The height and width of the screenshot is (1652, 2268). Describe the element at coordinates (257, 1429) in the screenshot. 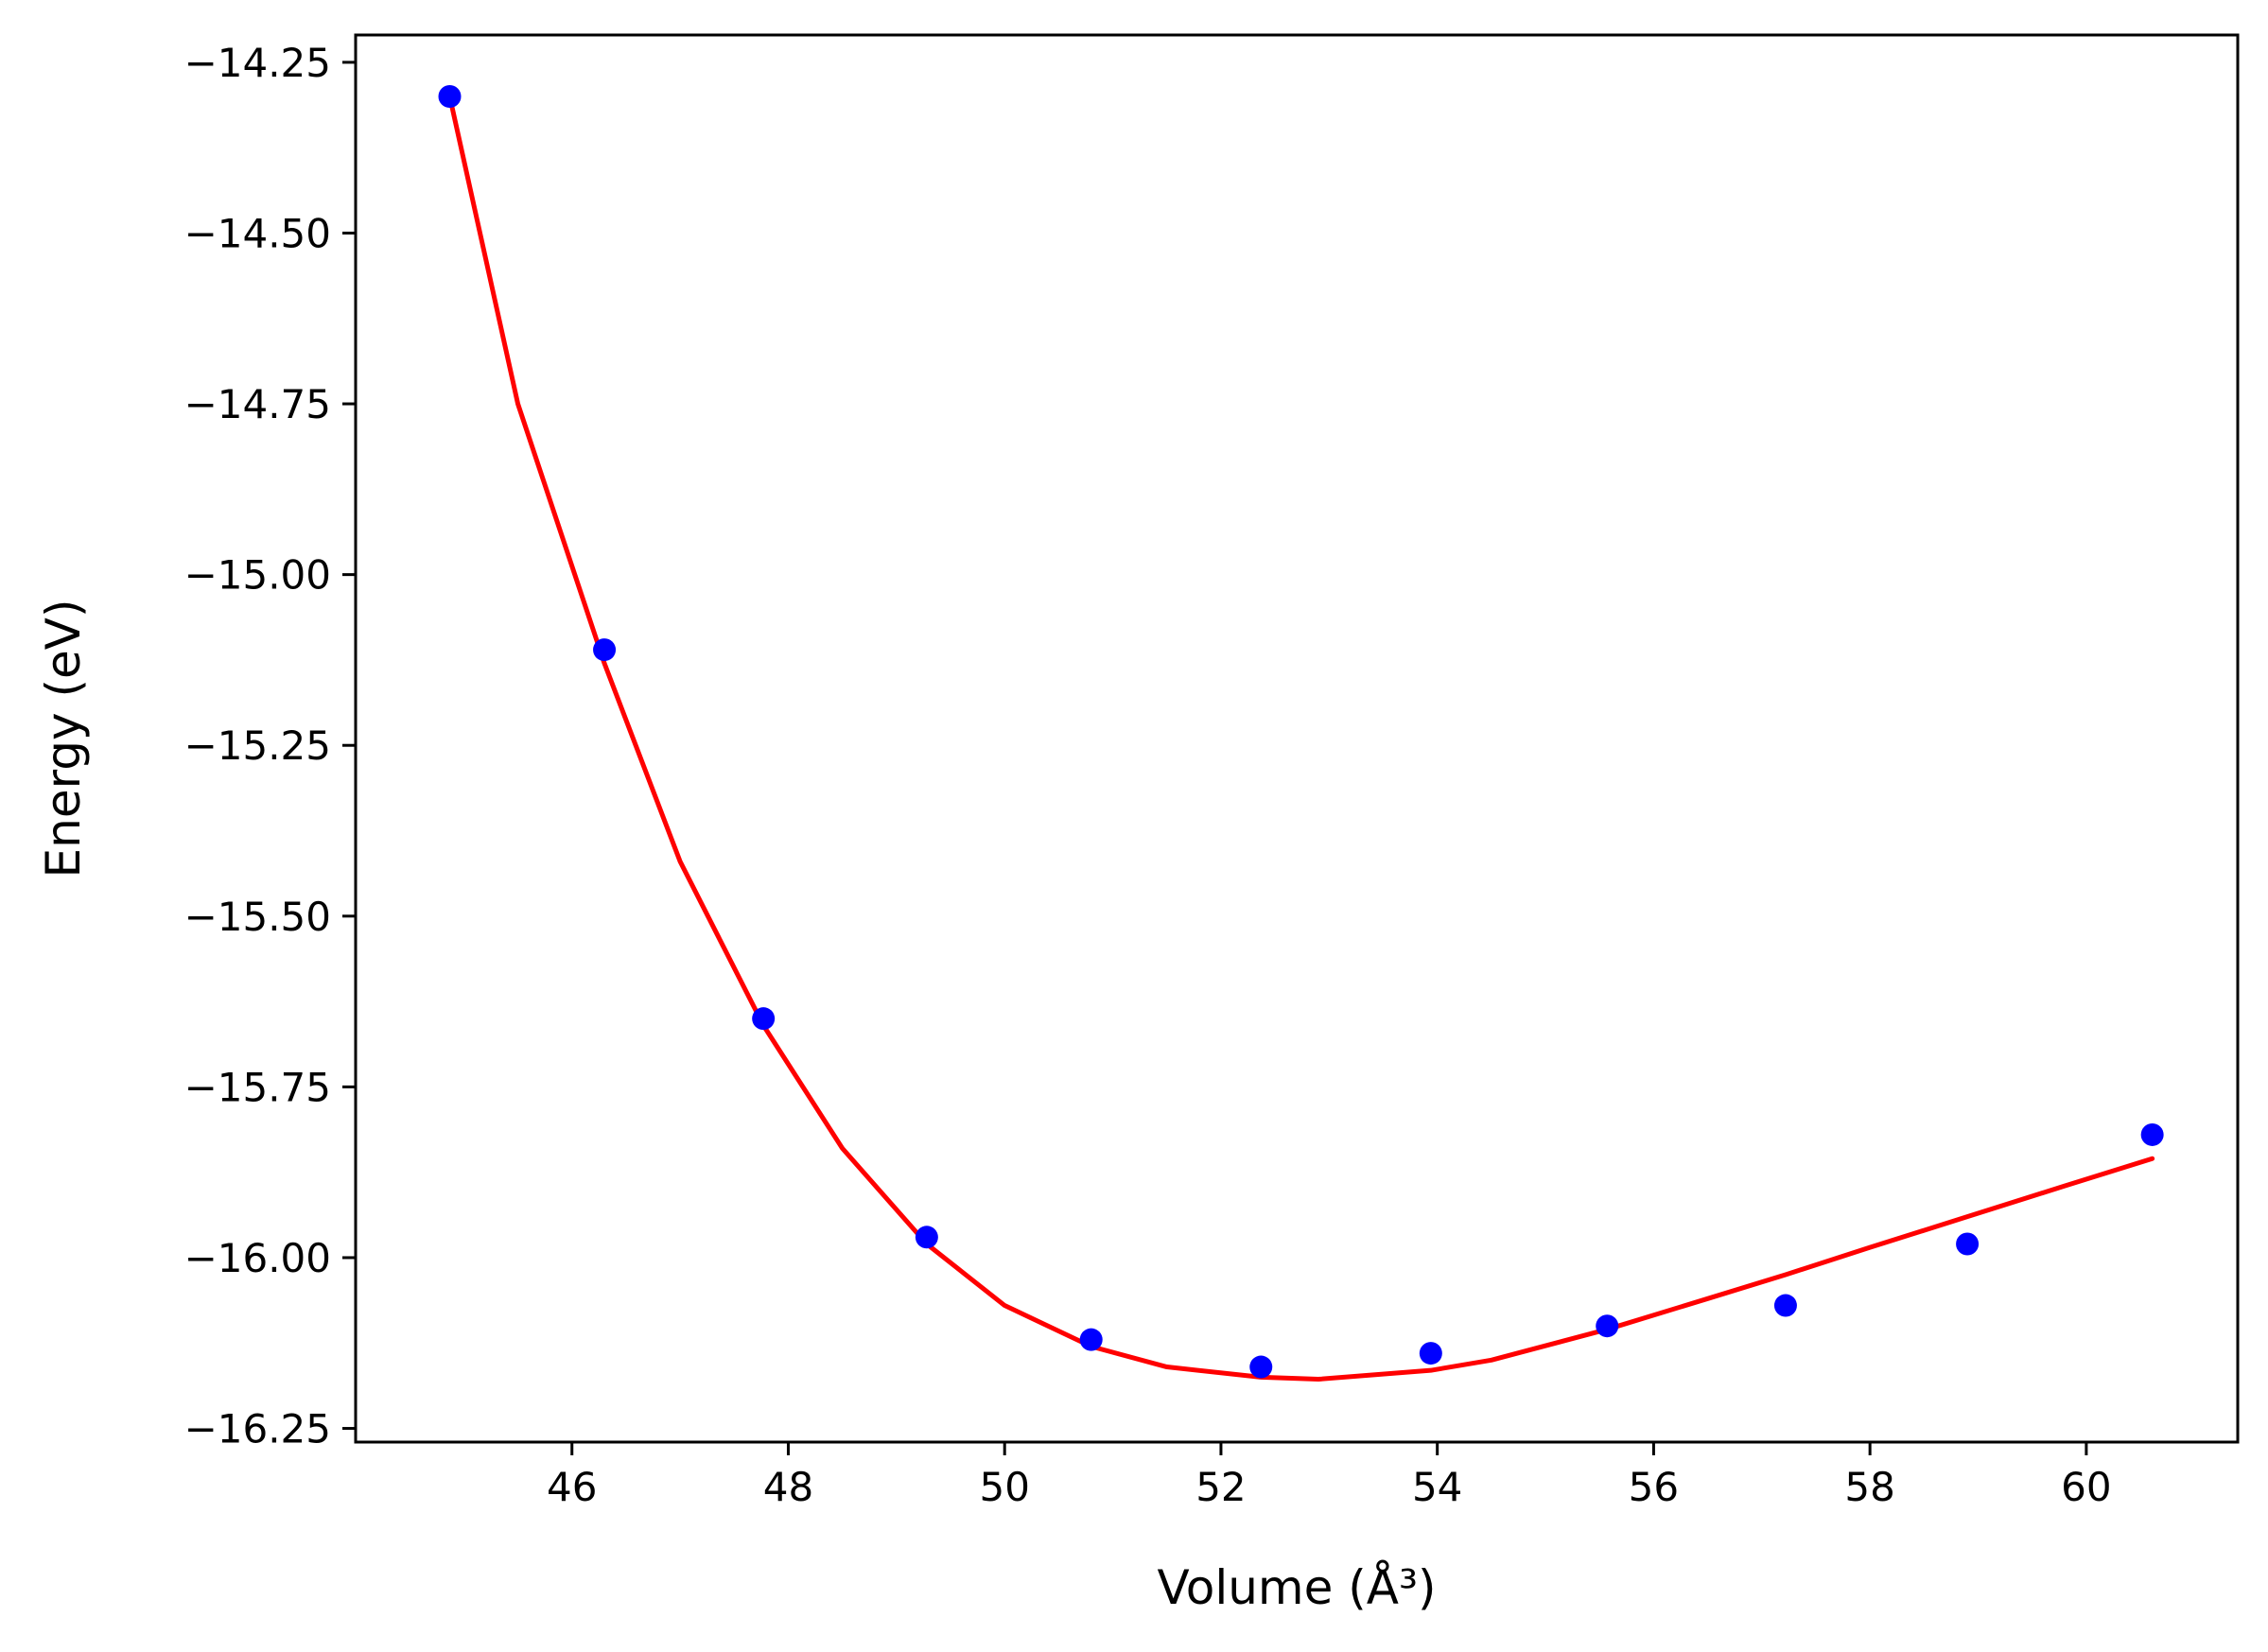

I see `y-tick-label: −16.25` at that location.